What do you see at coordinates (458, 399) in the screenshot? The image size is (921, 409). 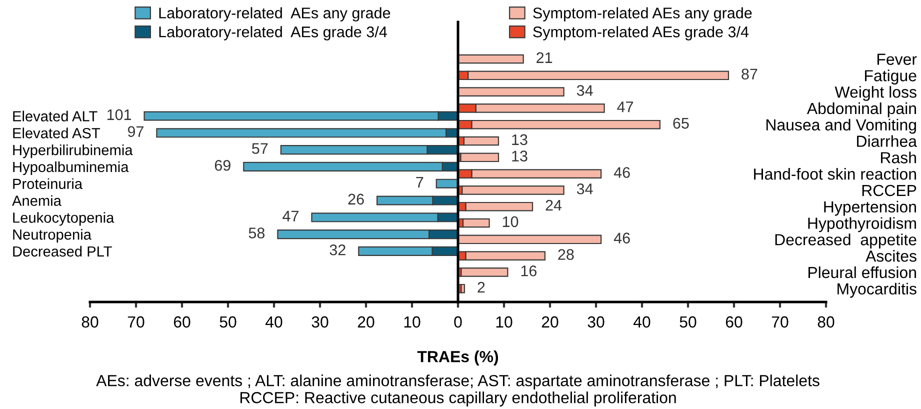 I see `text: RCCEP: Reactive cutaneous capillary endothelial proliferation` at bounding box center [458, 399].